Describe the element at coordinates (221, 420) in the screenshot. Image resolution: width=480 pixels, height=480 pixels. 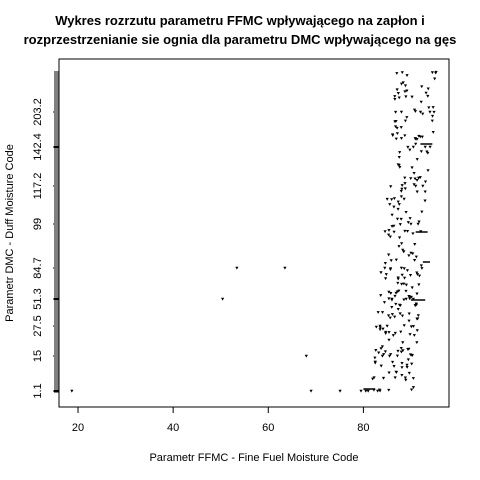
I see `x-axis: 20 40 60 80` at that location.